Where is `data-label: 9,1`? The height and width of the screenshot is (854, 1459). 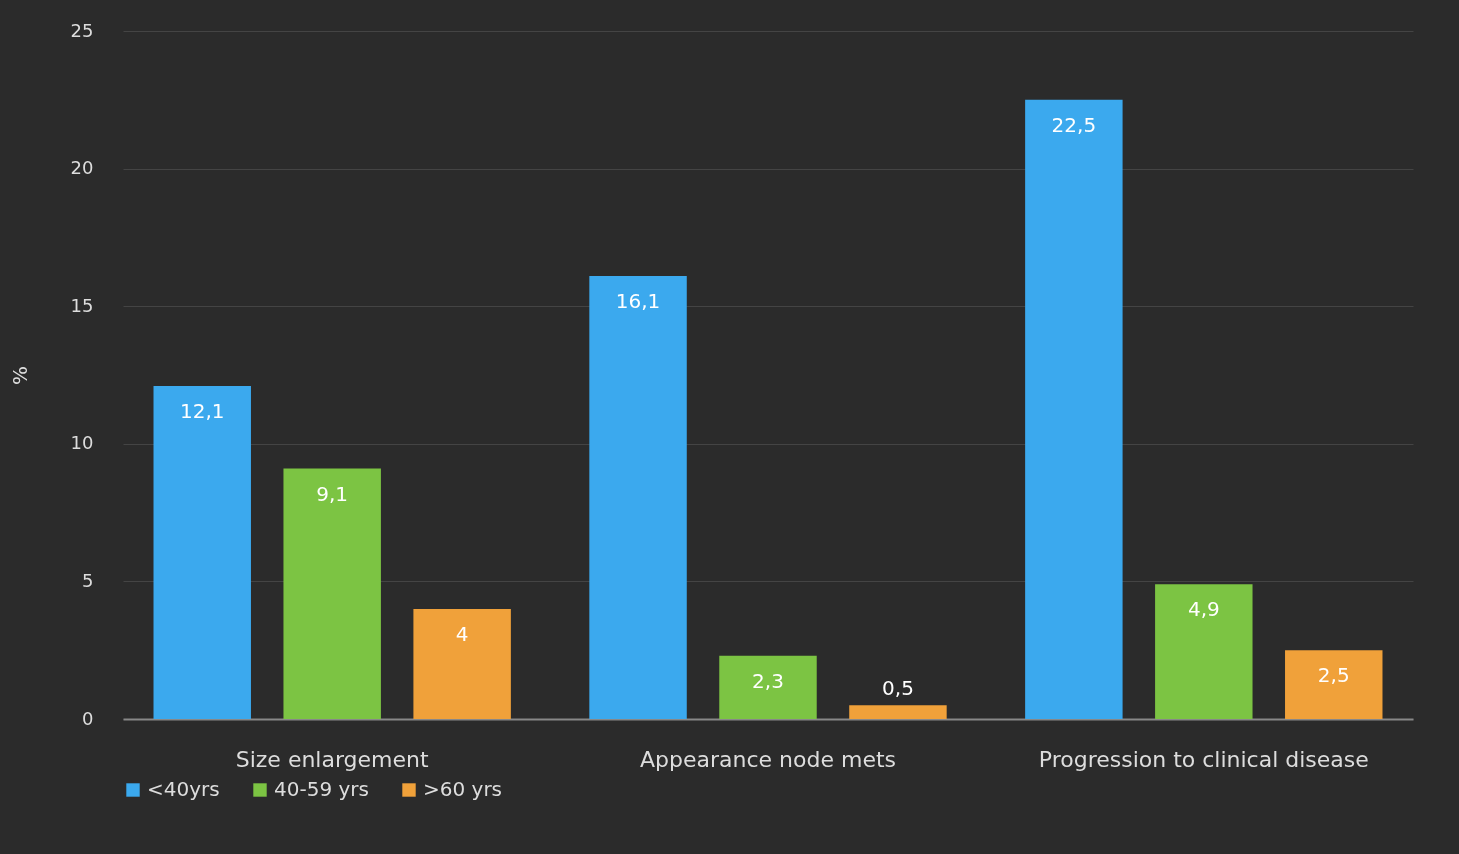 data-label: 9,1 is located at coordinates (332, 493).